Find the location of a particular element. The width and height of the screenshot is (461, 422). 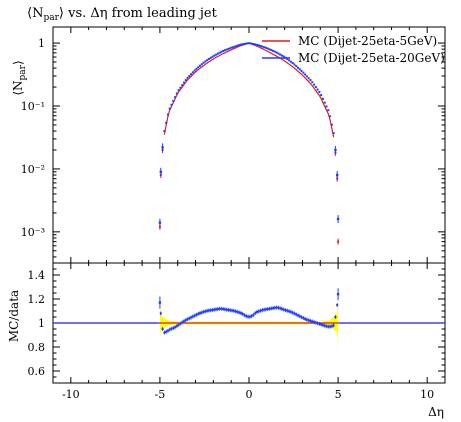

ratio-y-axis-label: MC/data is located at coordinates (14, 316).